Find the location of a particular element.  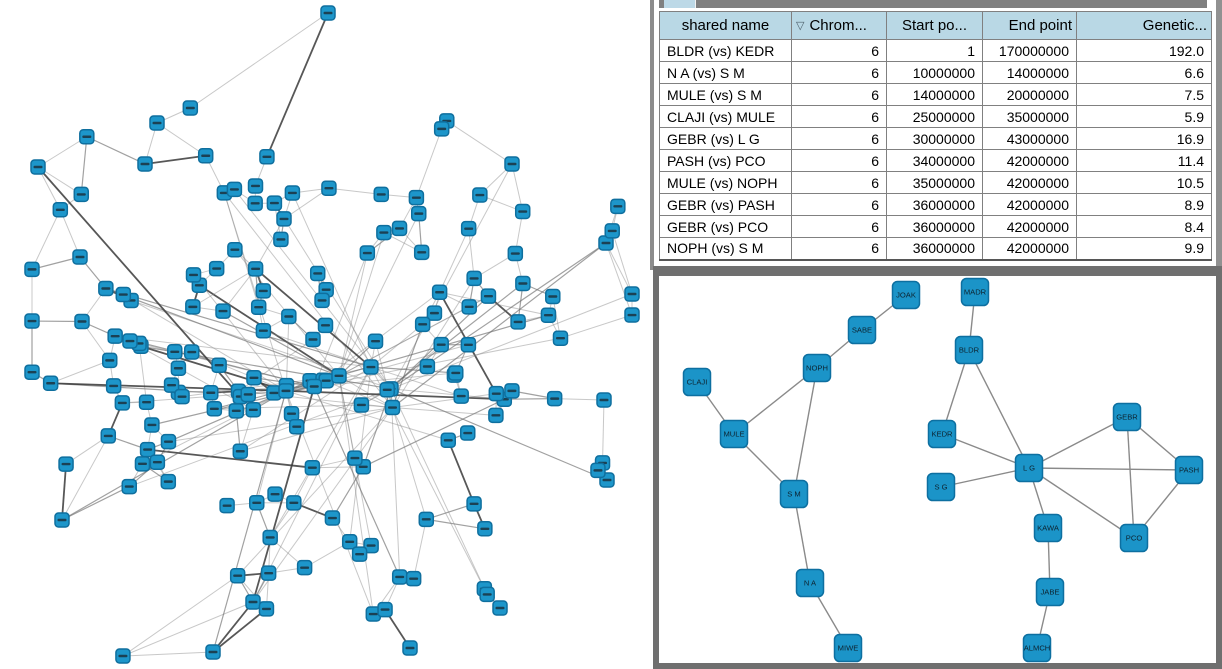

table-cell: GEBR (vs) PCO is located at coordinates (725, 226).